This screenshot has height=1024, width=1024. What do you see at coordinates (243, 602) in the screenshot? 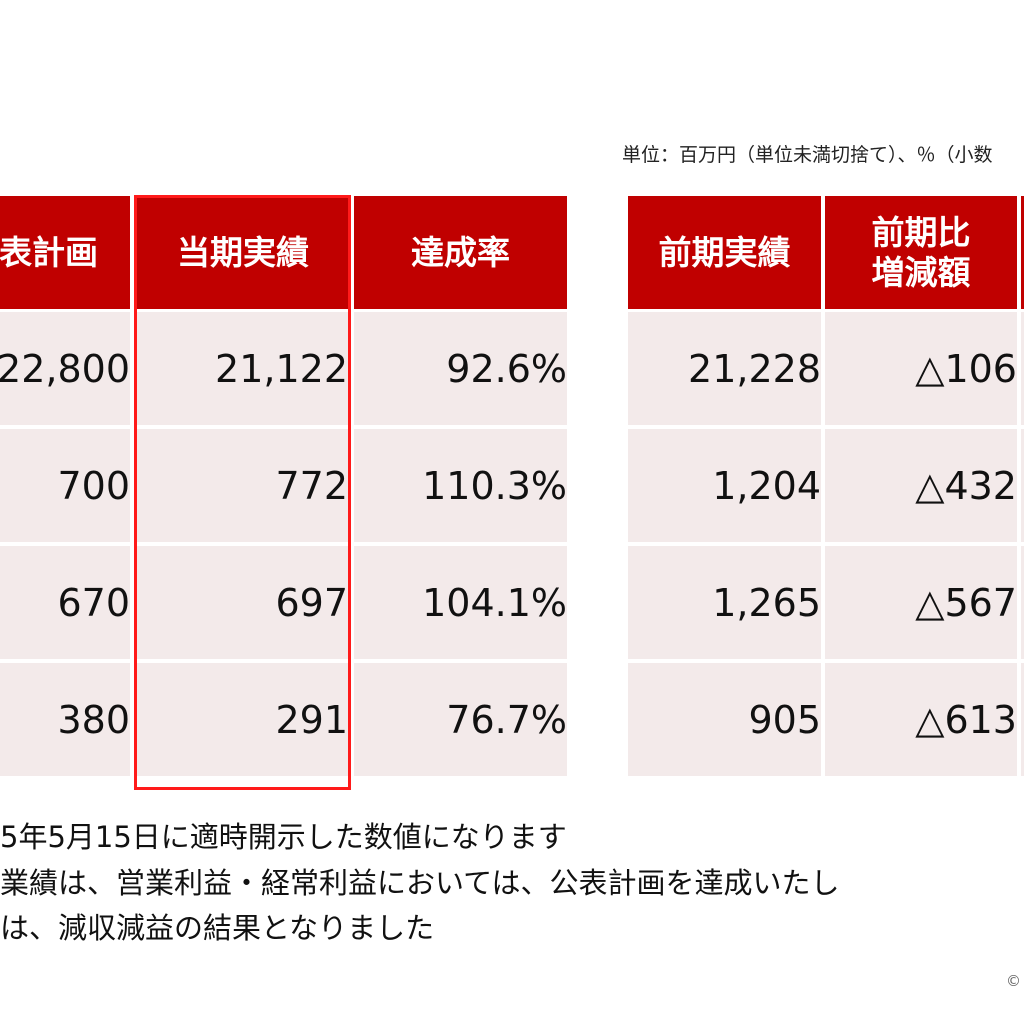
I see `cell-actual: 697` at bounding box center [243, 602].